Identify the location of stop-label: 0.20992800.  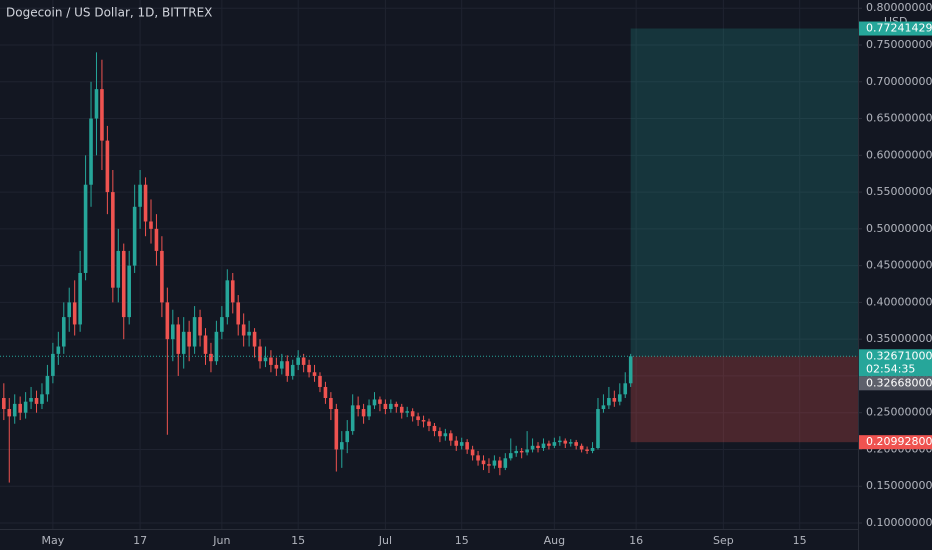
(899, 441).